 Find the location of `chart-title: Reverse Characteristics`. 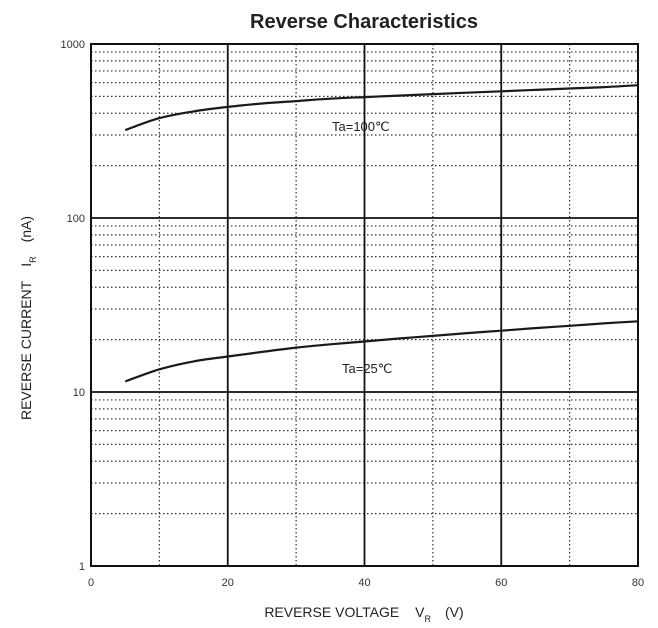

chart-title: Reverse Characteristics is located at coordinates (364, 22).